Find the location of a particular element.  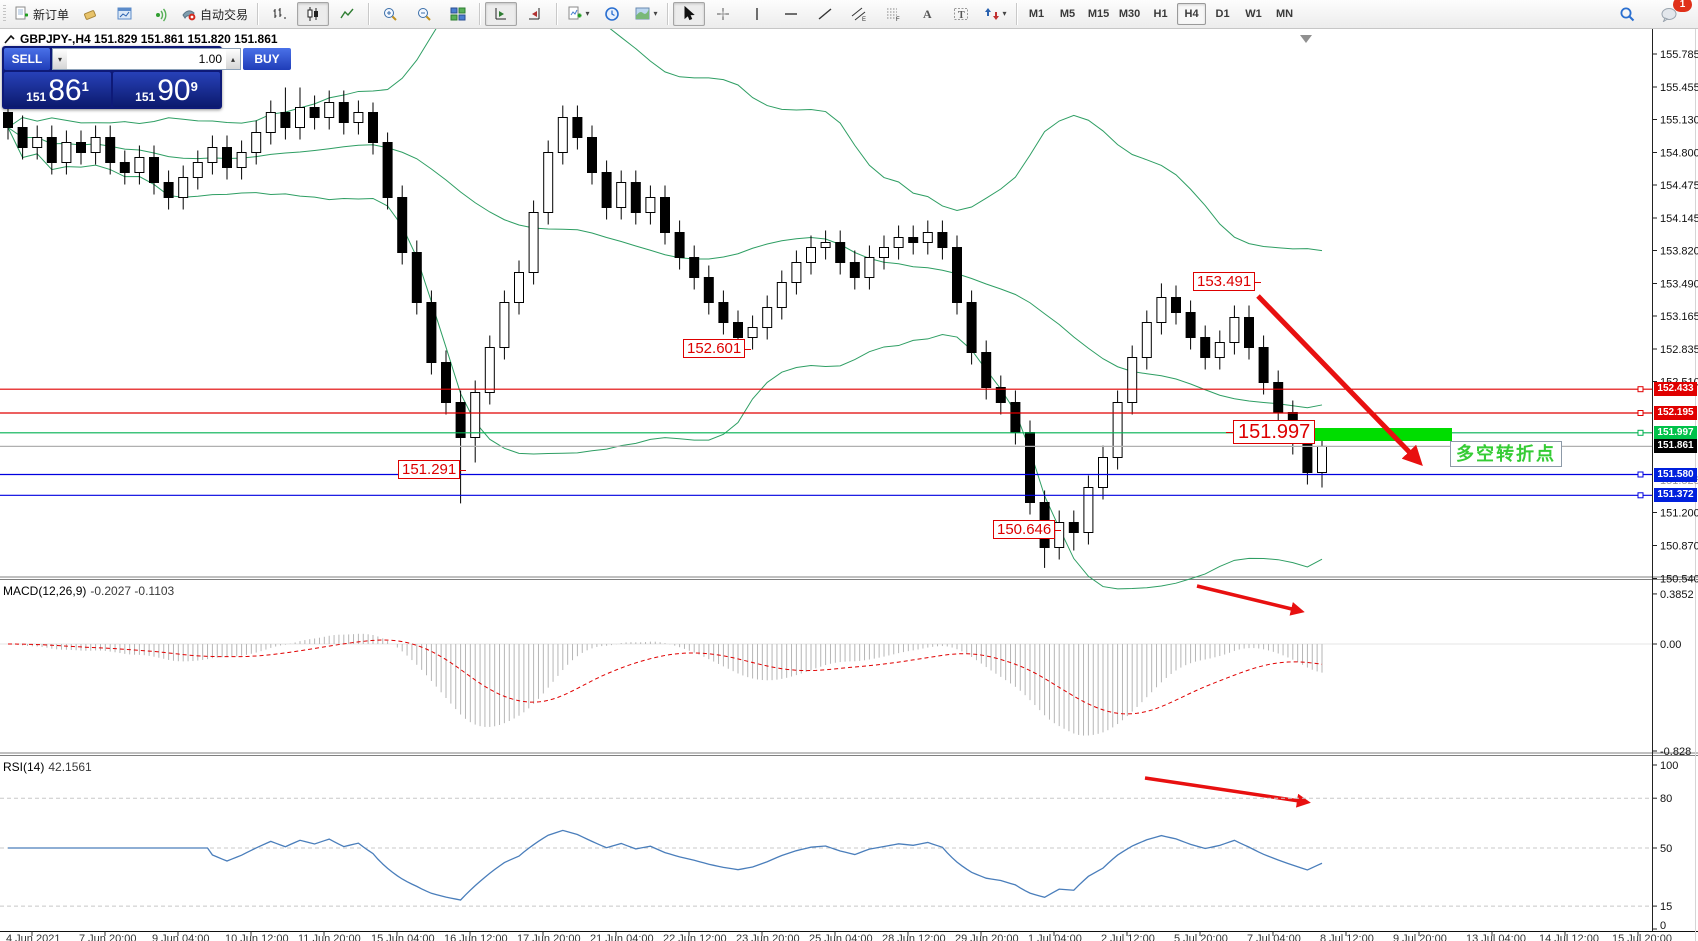

axis-price-badge-152.433: 152.433 is located at coordinates (1675, 389).